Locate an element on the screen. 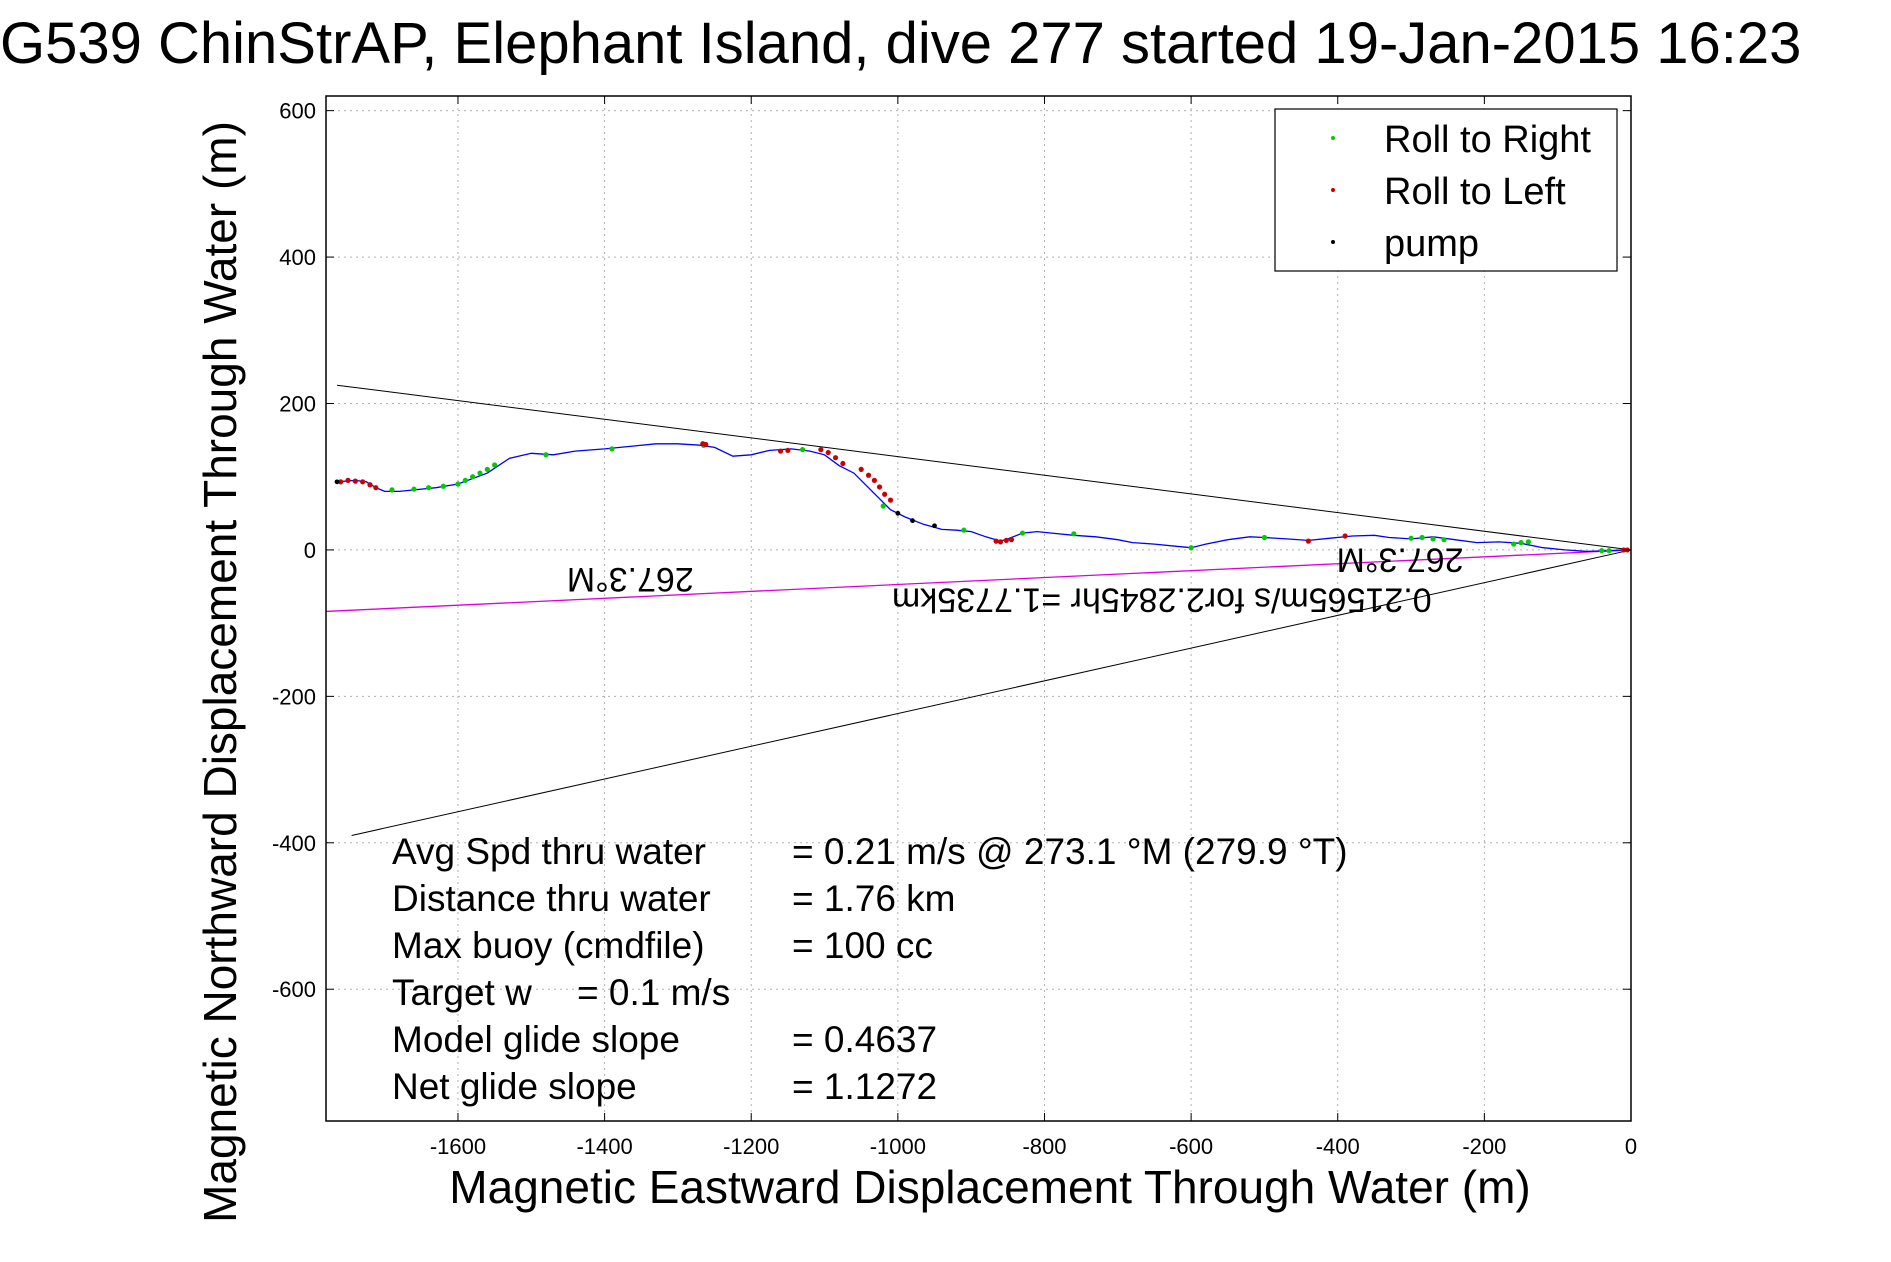 Image resolution: width=1891 pixels, height=1262 pixels. envelope-line is located at coordinates (984, 467).